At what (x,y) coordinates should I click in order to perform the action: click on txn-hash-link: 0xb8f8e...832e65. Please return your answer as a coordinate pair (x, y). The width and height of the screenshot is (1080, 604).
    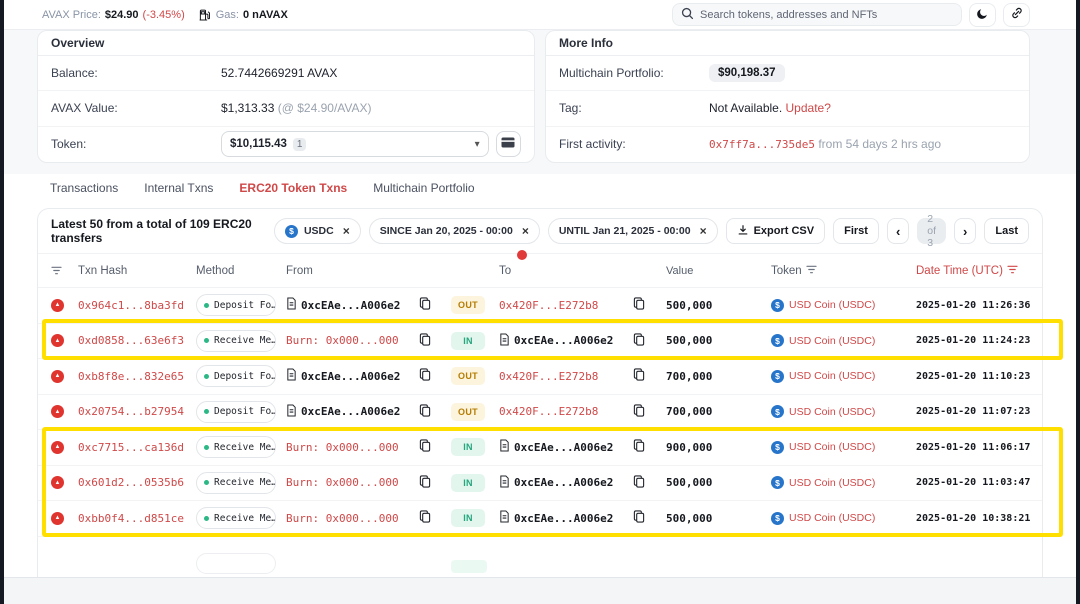
    Looking at the image, I should click on (131, 376).